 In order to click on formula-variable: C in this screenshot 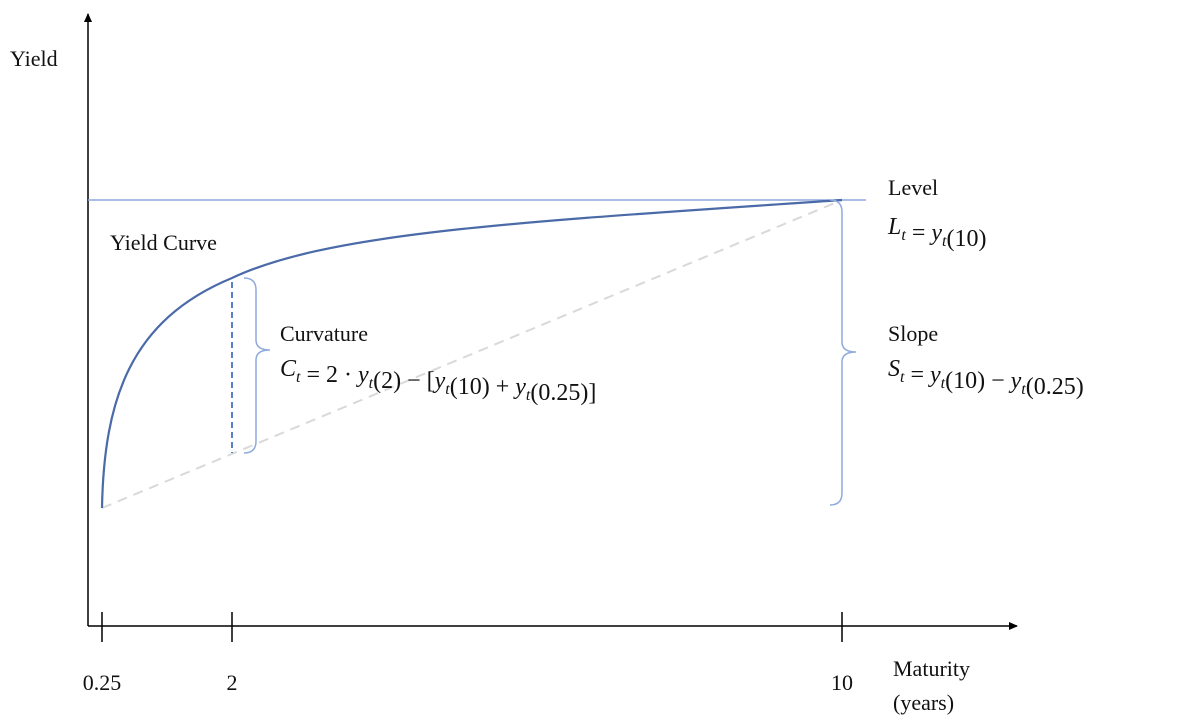, I will do `click(288, 369)`.